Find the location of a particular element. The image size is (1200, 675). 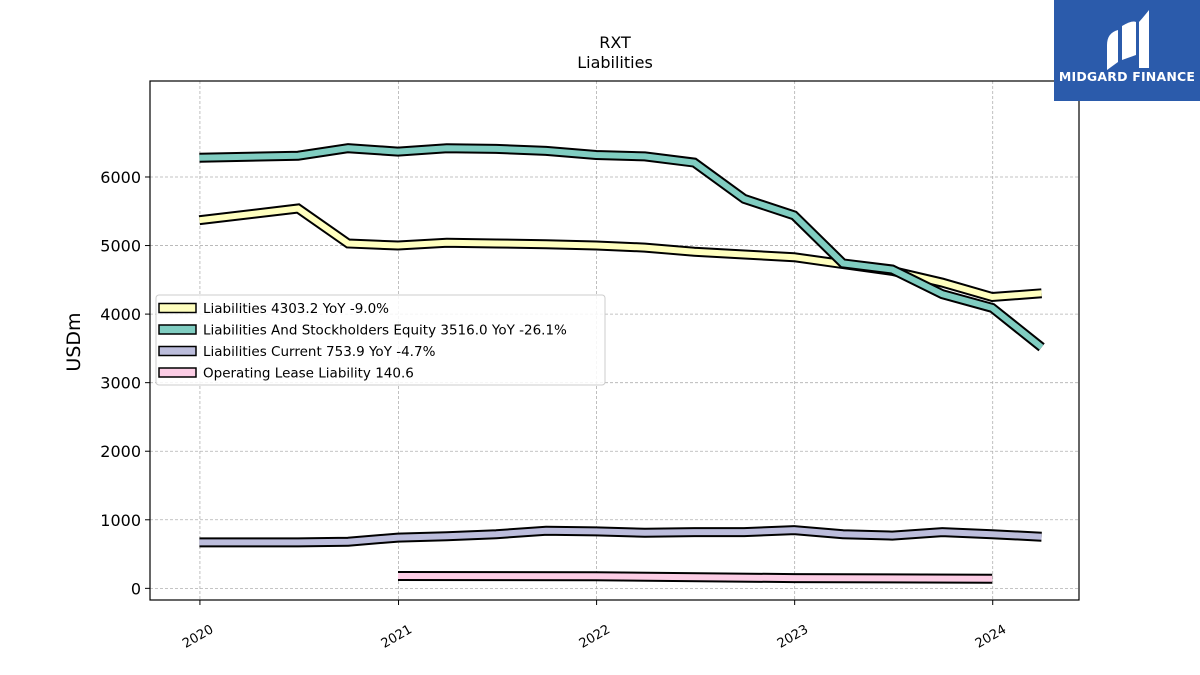

brand-logo: MIDGARD FINANCE is located at coordinates (1127, 50).